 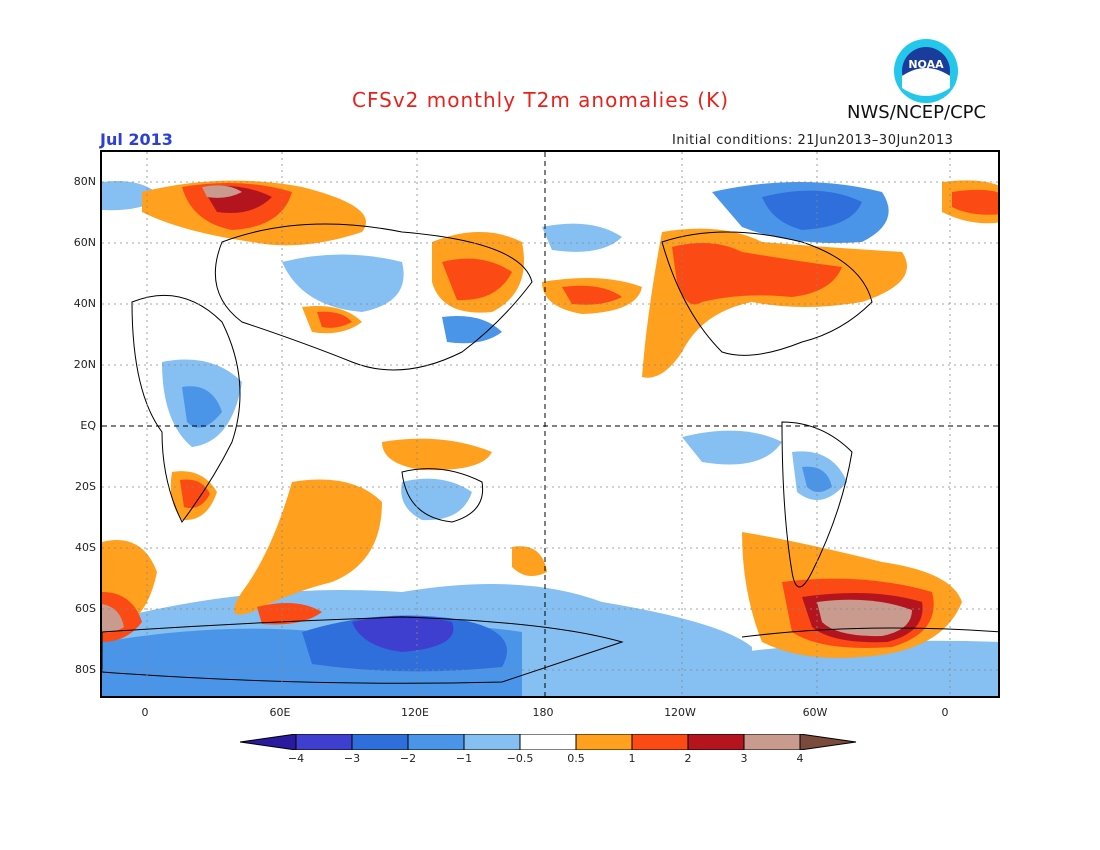 What do you see at coordinates (680, 712) in the screenshot?
I see `lon-label-120w: 120W` at bounding box center [680, 712].